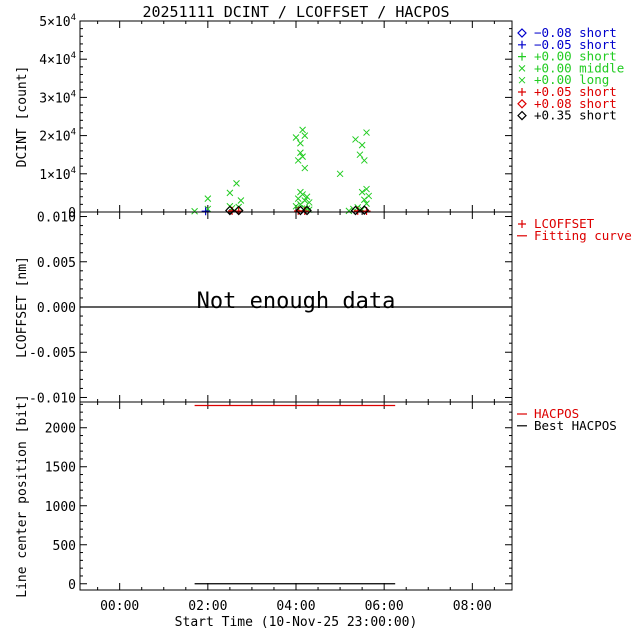 The height and width of the screenshot is (640, 640). What do you see at coordinates (282, 170) in the screenshot?
I see `series-+0.00 middle` at bounding box center [282, 170].